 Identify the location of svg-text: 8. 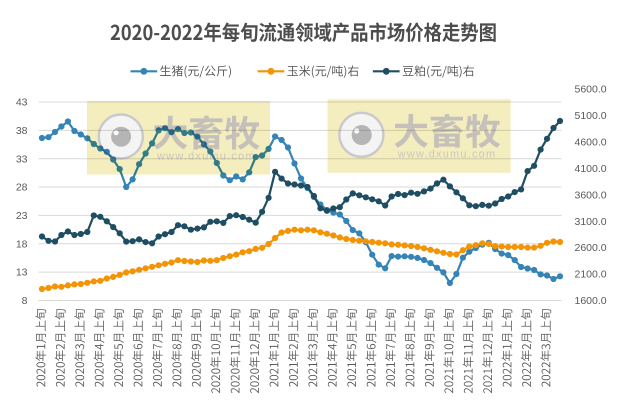
(25, 301).